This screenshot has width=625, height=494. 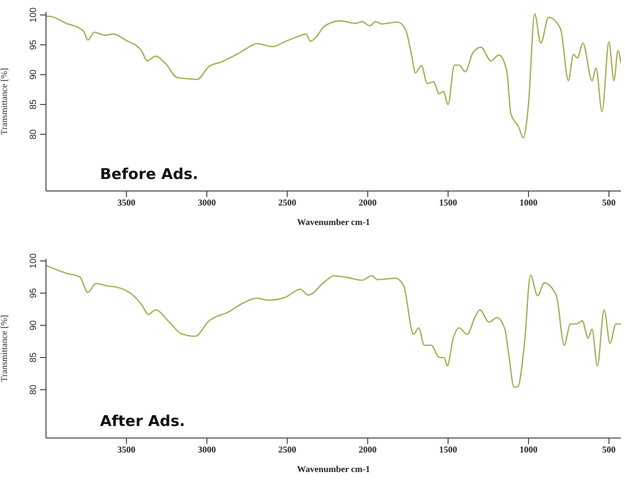 I want to click on annotation: After Ads., so click(x=143, y=421).